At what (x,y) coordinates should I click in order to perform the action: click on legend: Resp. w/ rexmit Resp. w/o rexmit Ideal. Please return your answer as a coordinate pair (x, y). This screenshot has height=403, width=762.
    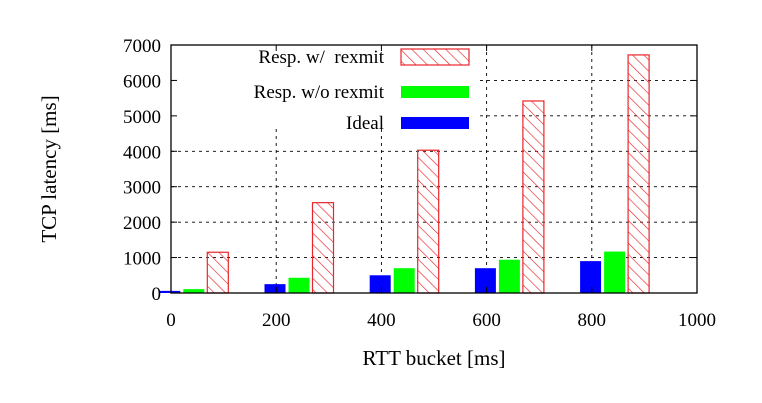
    Looking at the image, I should click on (362, 90).